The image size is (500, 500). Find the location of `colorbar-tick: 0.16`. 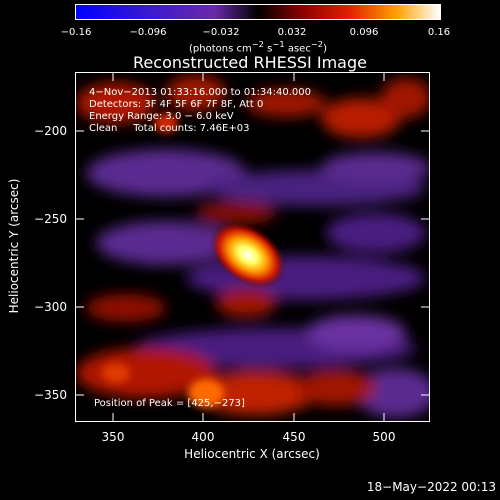

colorbar-tick: 0.16 is located at coordinates (439, 32).